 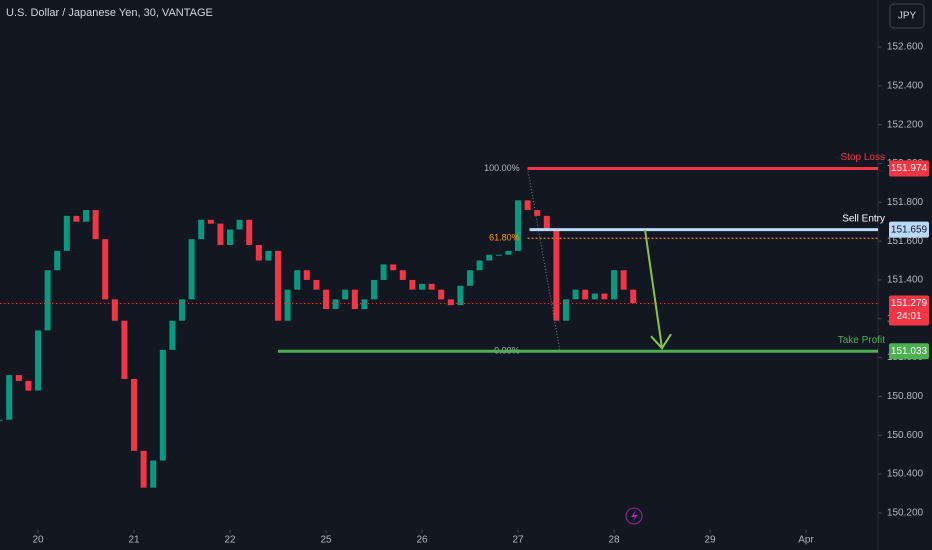 I want to click on price-tag-label: 151.033, so click(x=909, y=351).